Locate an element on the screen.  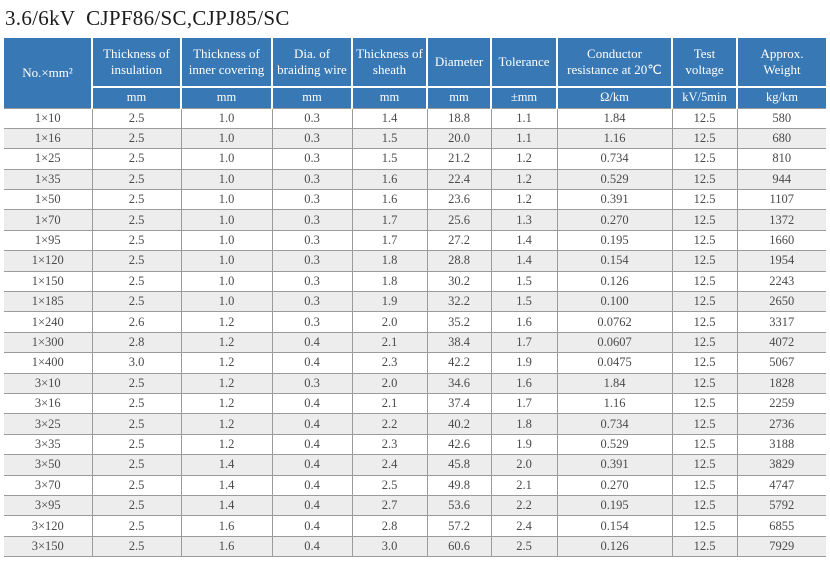
page-title: 3.6/6kV CJPF86/SC,CJPJ85/SC is located at coordinates (147, 18).